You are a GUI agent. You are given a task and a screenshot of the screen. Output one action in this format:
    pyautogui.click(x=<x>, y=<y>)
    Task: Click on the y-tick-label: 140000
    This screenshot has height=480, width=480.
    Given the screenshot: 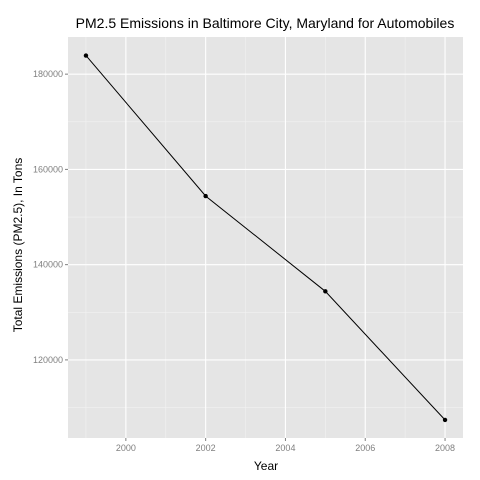 What is the action you would take?
    pyautogui.click(x=48, y=265)
    